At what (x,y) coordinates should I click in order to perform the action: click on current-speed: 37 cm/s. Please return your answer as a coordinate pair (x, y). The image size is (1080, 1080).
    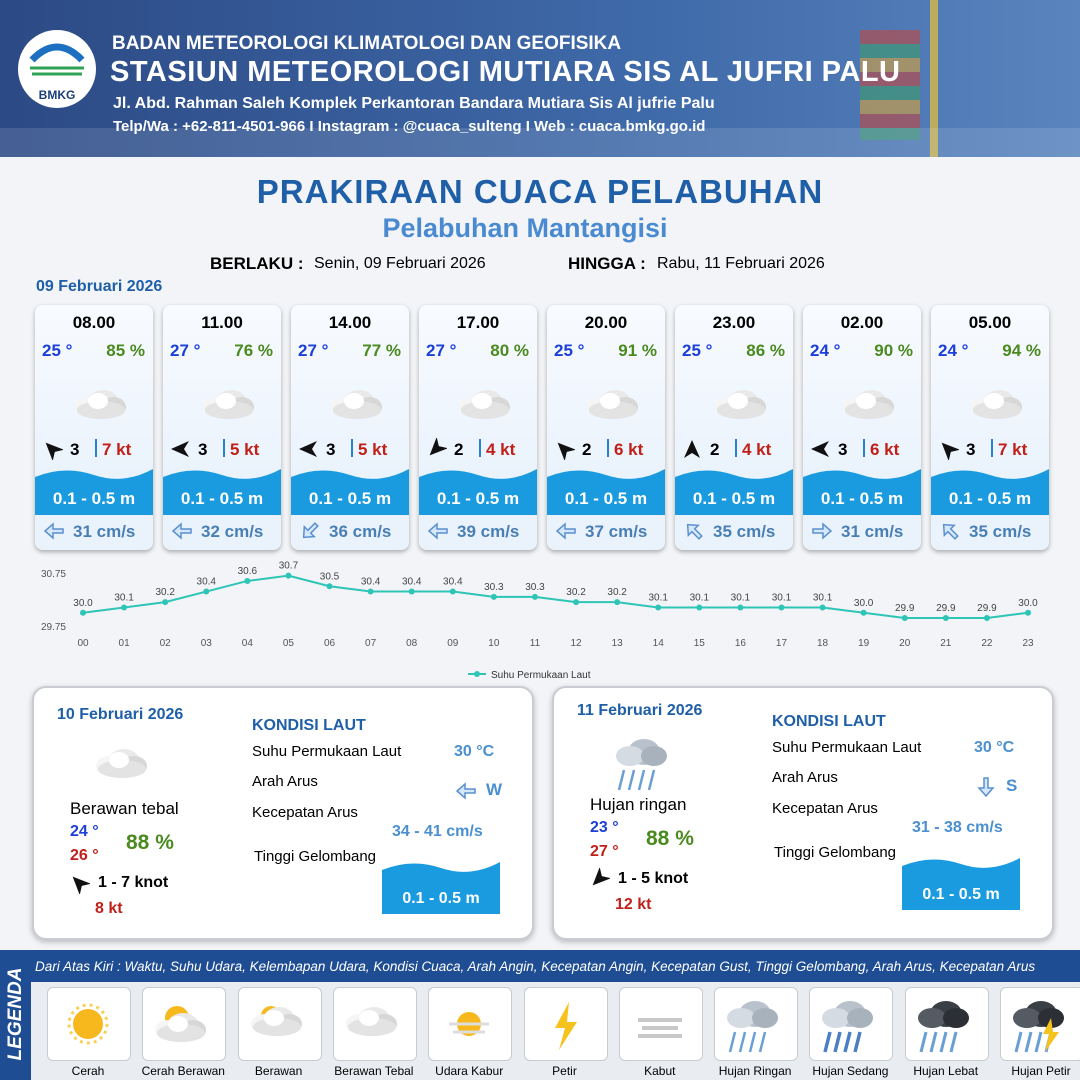
    Looking at the image, I should click on (616, 531).